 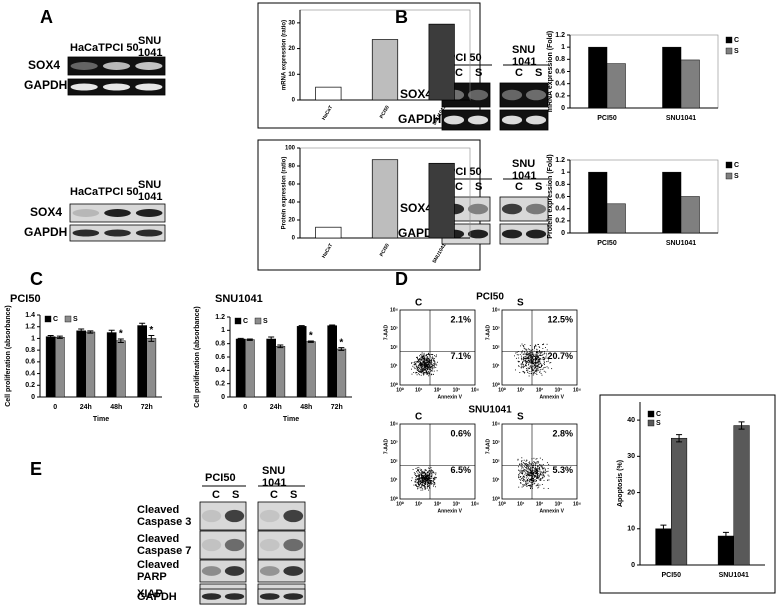 What do you see at coordinates (158, 510) in the screenshot?
I see `row-label: Cleaved` at bounding box center [158, 510].